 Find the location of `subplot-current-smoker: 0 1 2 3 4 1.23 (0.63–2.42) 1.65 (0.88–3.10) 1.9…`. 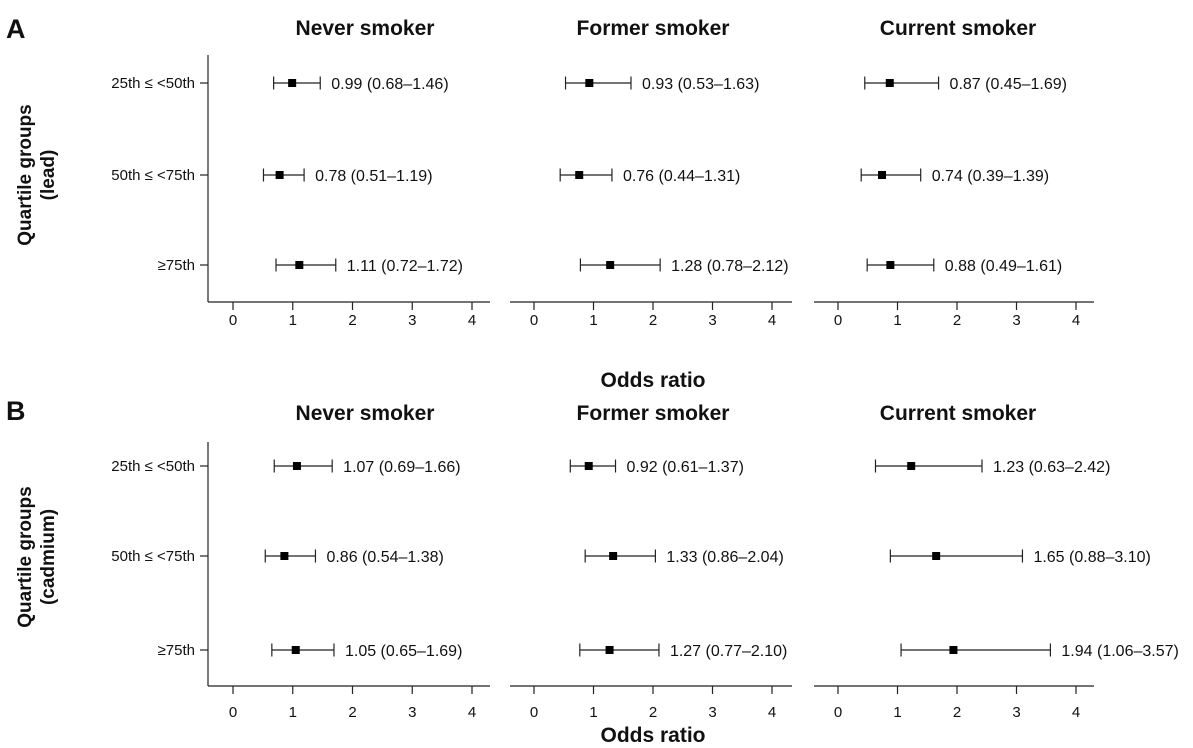

subplot-current-smoker: 0 1 2 3 4 1.23 (0.63–2.42) 1.65 (0.88–3.10) 1.9… is located at coordinates (996, 590).